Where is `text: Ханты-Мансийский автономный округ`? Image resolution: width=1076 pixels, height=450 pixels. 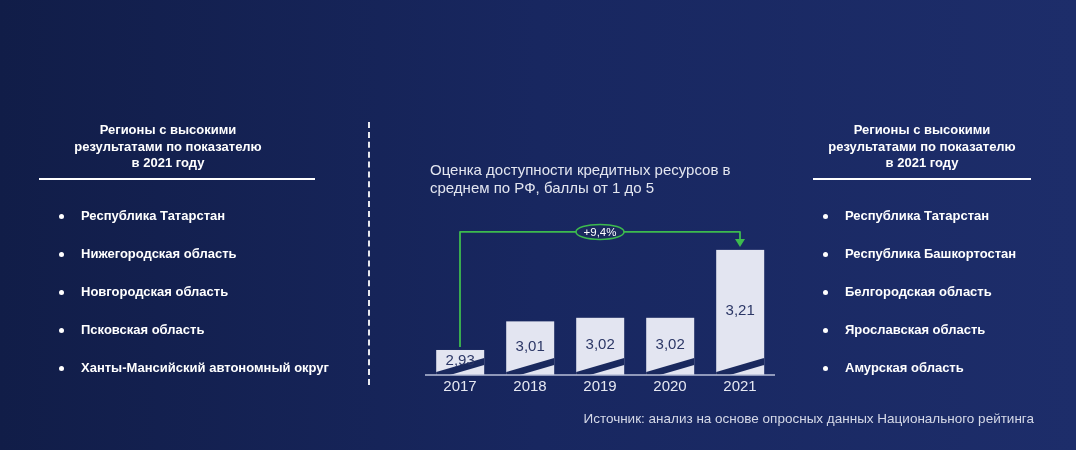 text: Ханты-Мансийский автономный округ is located at coordinates (205, 367).